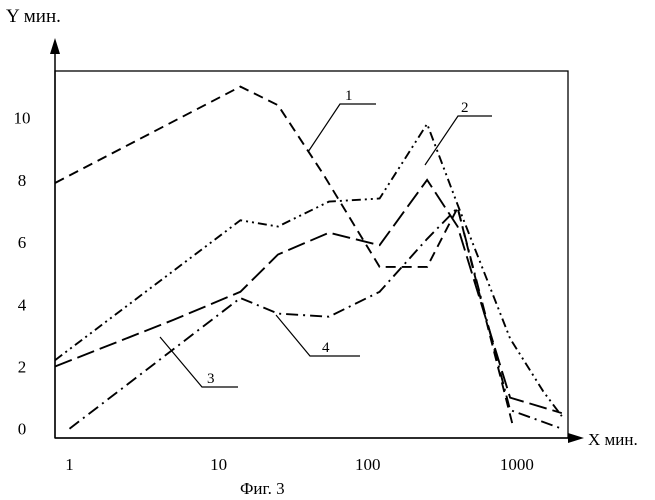 The image size is (655, 500). I want to click on annotation-1: 1, so click(342, 120).